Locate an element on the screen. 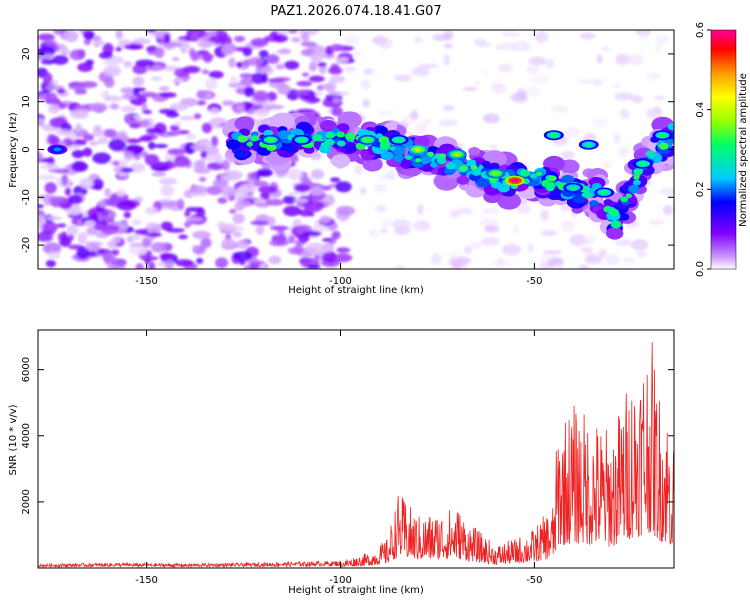 Image resolution: width=750 pixels, height=600 pixels. top-x-tick-label: -100 is located at coordinates (340, 281).